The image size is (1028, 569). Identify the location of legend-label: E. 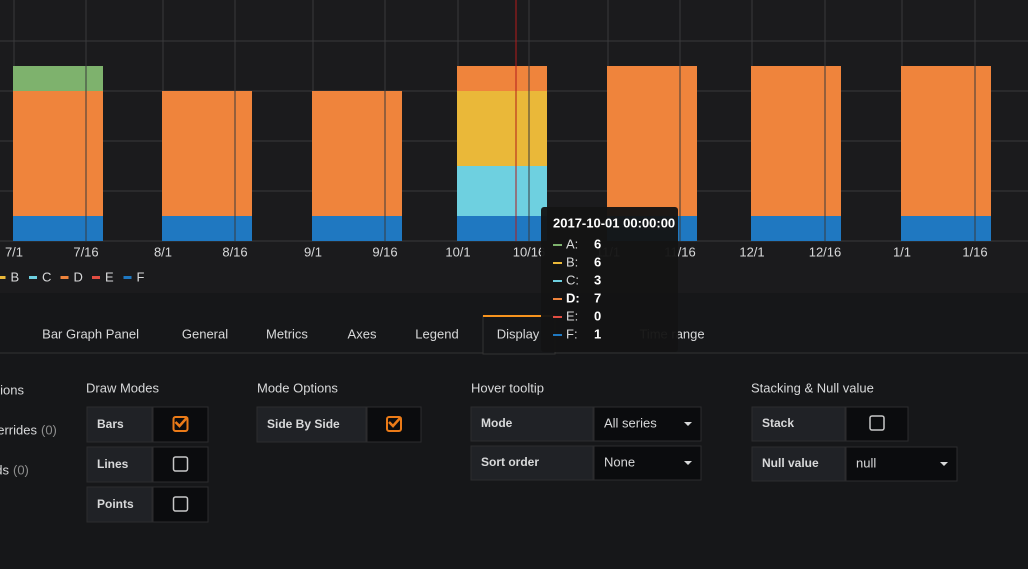
(109, 276).